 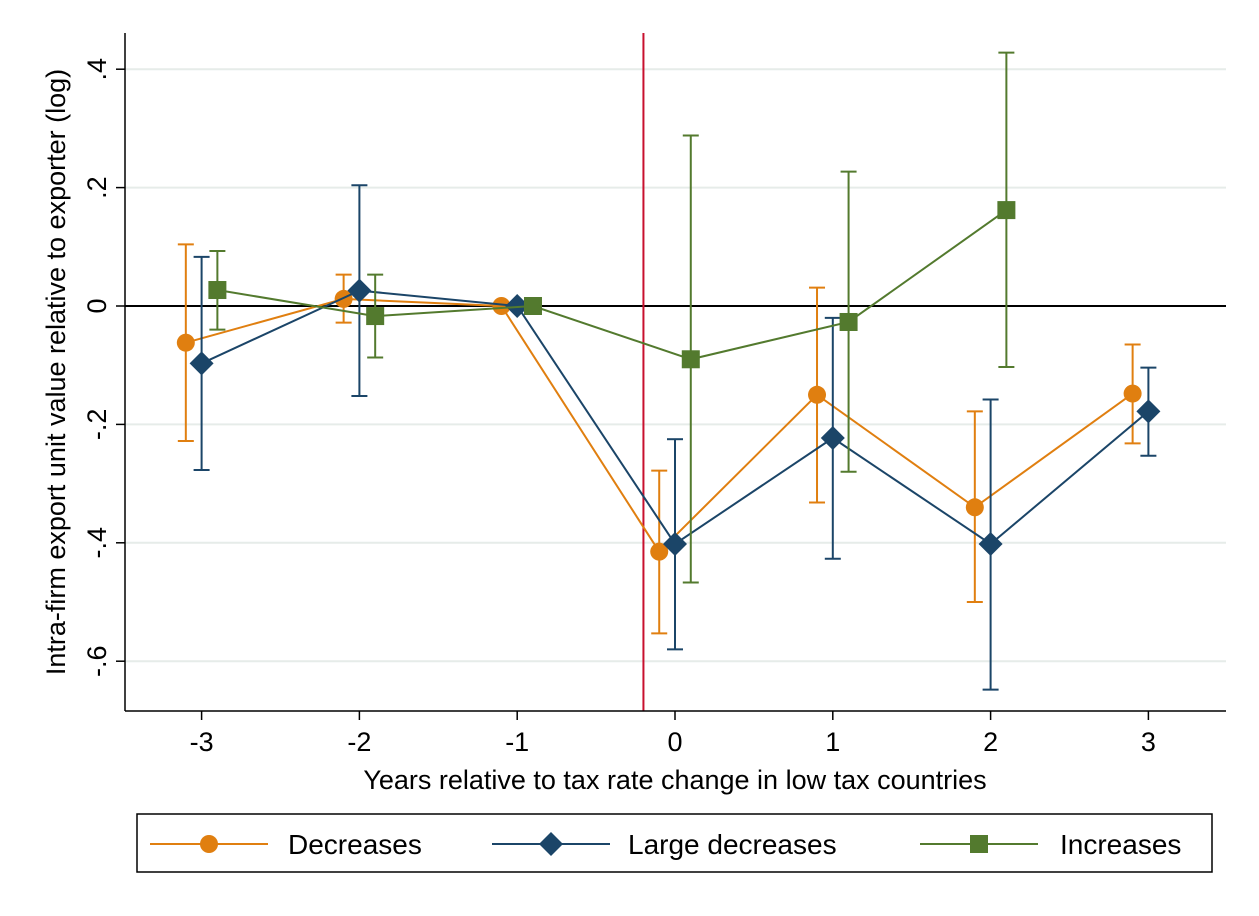 I want to click on legend-label: Increases, so click(x=1120, y=844).